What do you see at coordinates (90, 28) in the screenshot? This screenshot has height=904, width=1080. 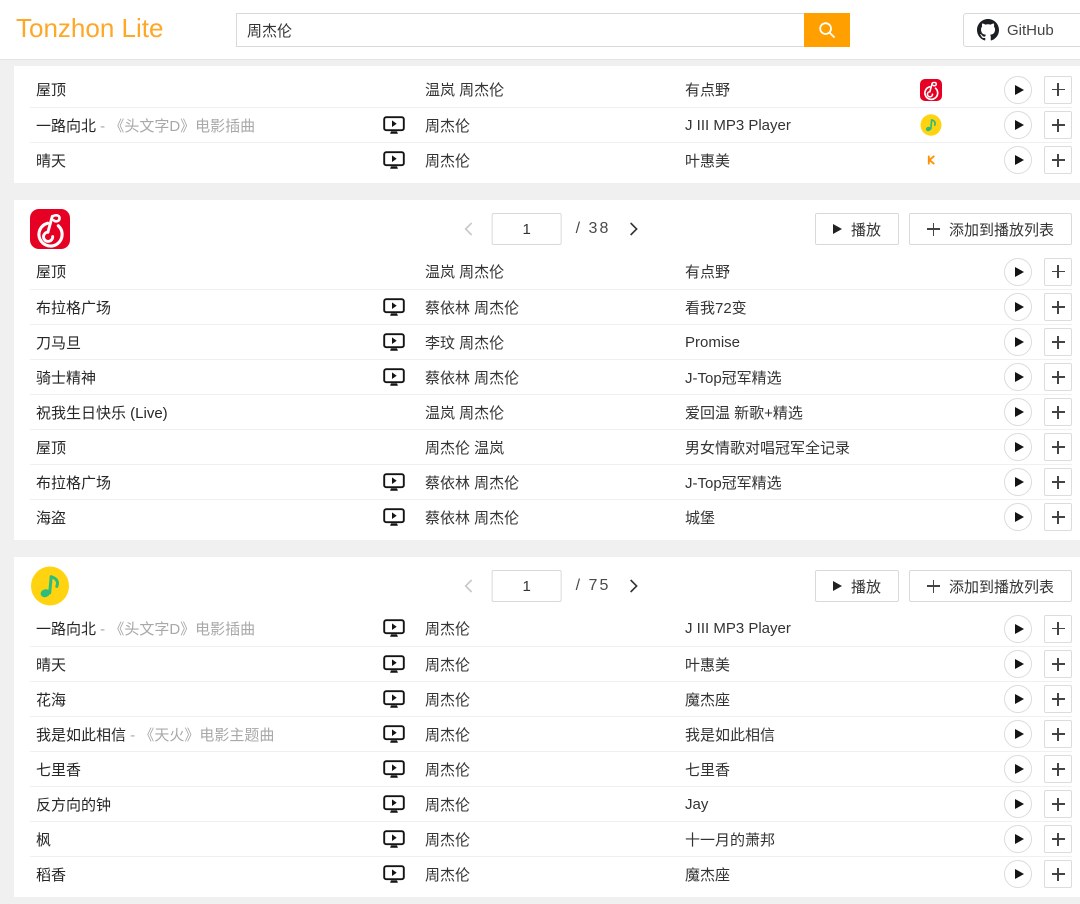 I see `app-logo: Tonzhon Lite` at bounding box center [90, 28].